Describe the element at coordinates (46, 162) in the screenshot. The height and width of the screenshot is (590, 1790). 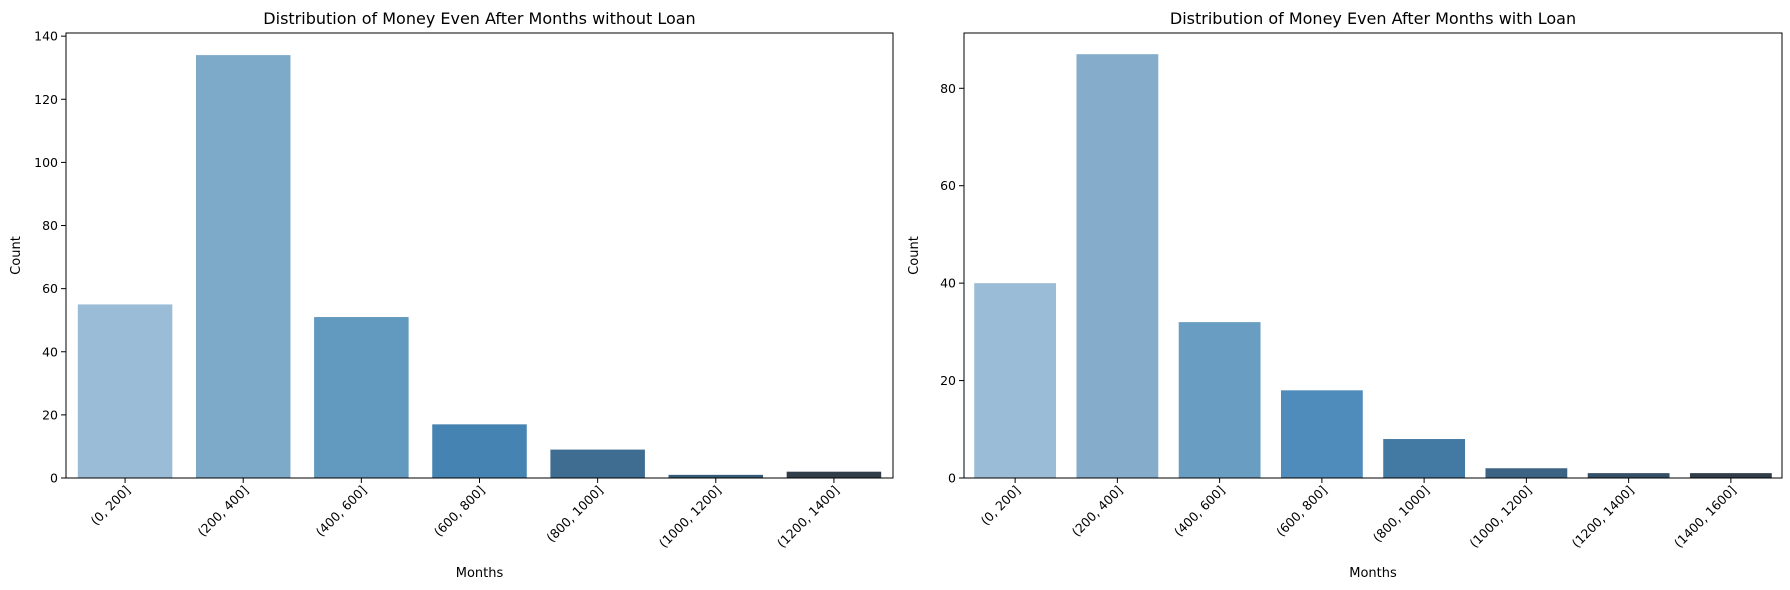
I see `y-tick-label: 100` at that location.